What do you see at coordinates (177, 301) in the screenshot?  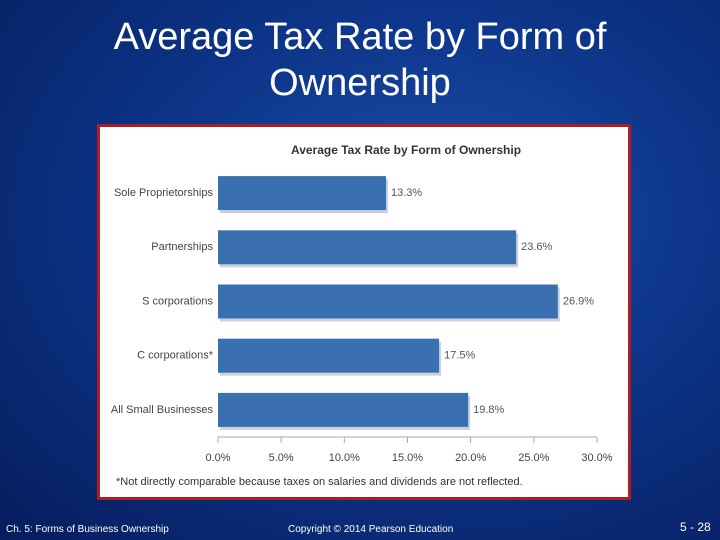 I see `y-tick-label: S corporations` at bounding box center [177, 301].